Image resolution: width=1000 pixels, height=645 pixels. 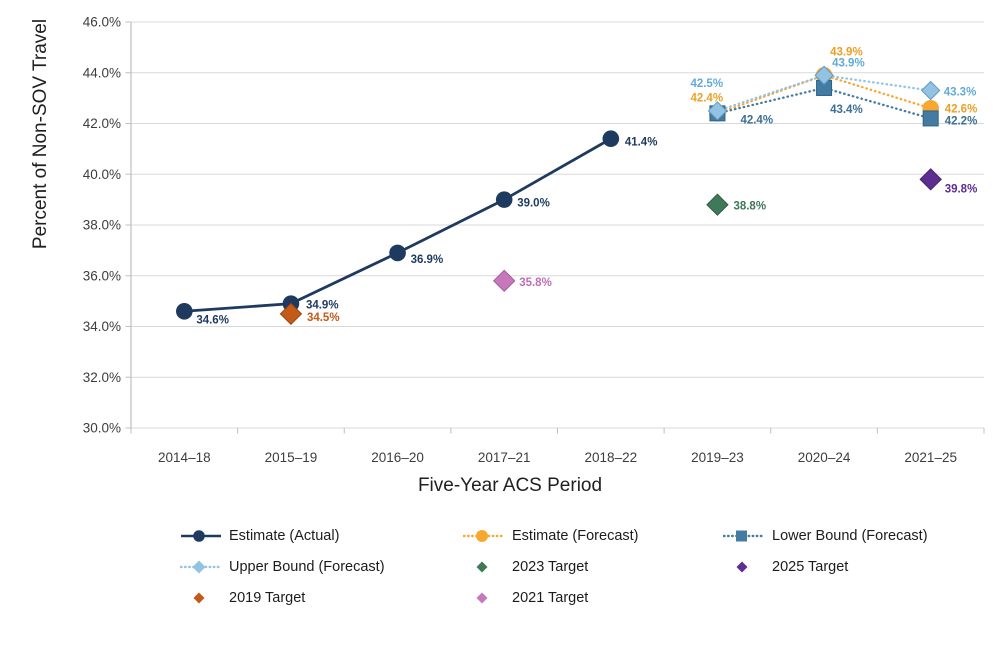 I want to click on x-tick-label: 2016–20, so click(x=397, y=457).